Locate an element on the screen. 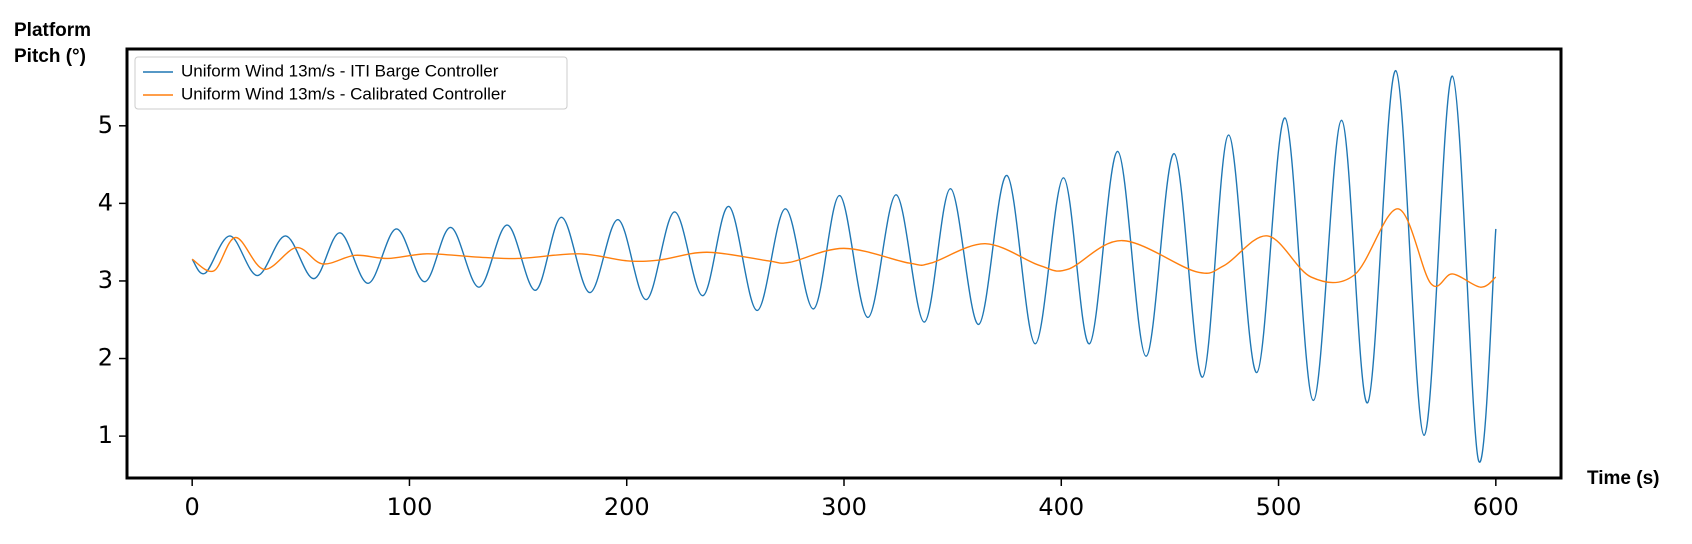  x-tick-label: 400 is located at coordinates (1061, 507).